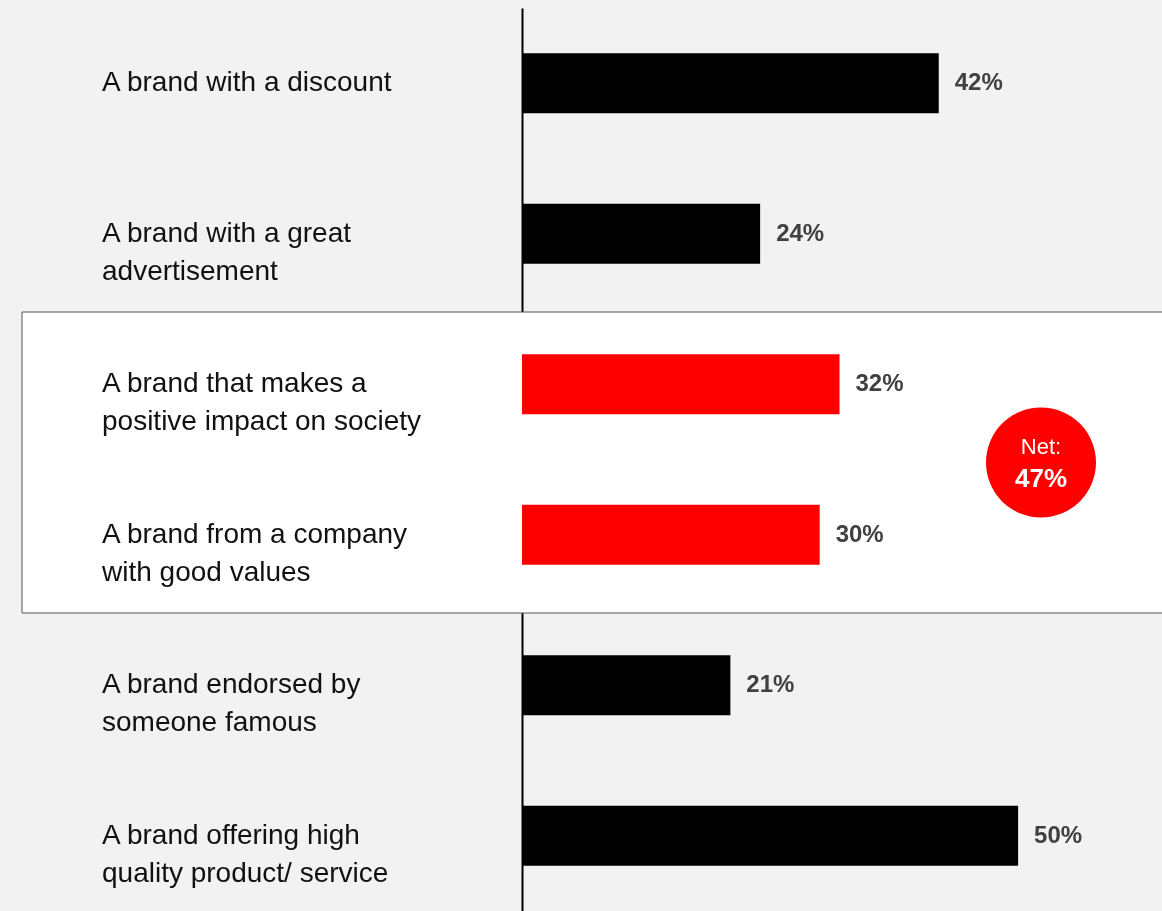  What do you see at coordinates (227, 251) in the screenshot?
I see `y-tick-label: A brand with a great advertisement` at bounding box center [227, 251].